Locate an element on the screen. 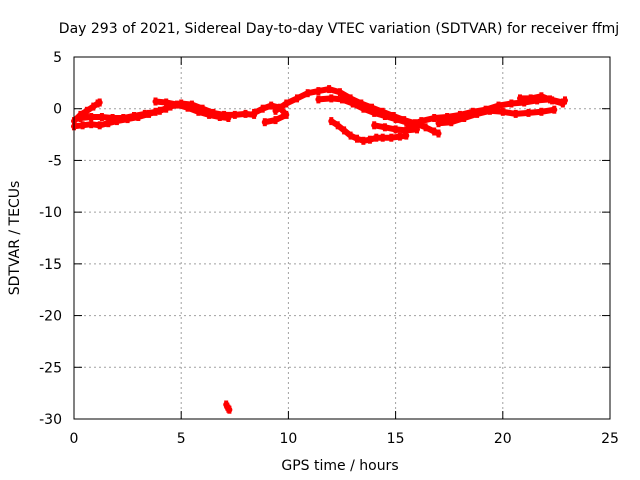 The image size is (640, 480). y-tick-label: -5 is located at coordinates (55, 161).